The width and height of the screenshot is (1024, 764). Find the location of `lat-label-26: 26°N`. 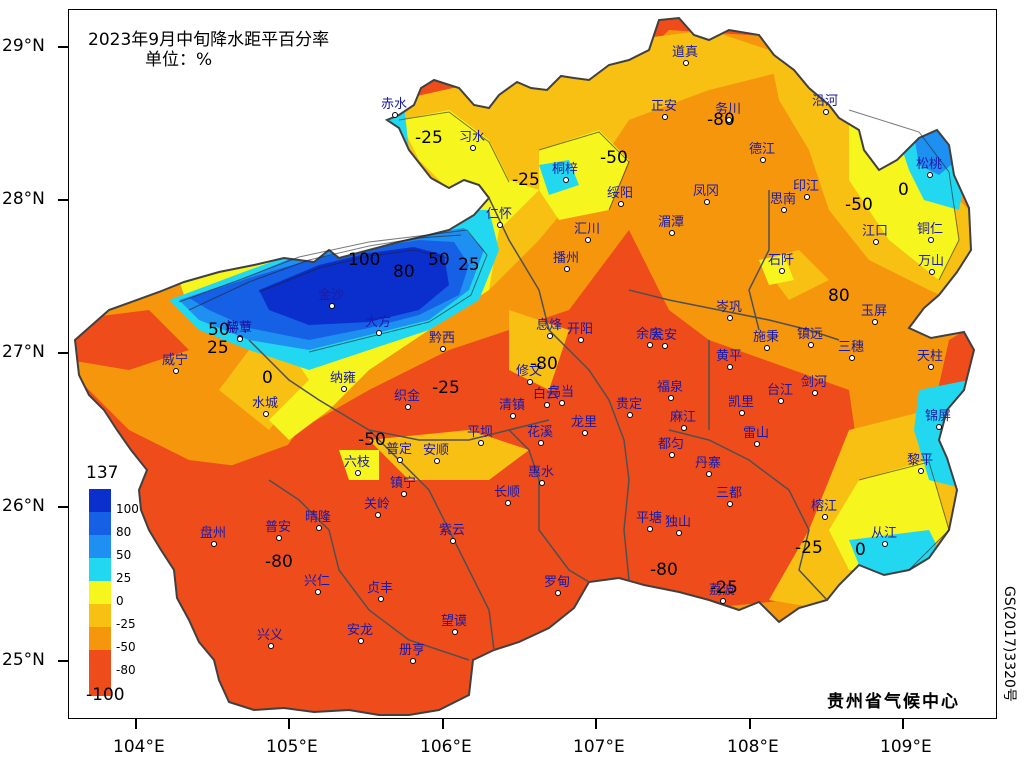

lat-label-26: 26°N is located at coordinates (23, 506).